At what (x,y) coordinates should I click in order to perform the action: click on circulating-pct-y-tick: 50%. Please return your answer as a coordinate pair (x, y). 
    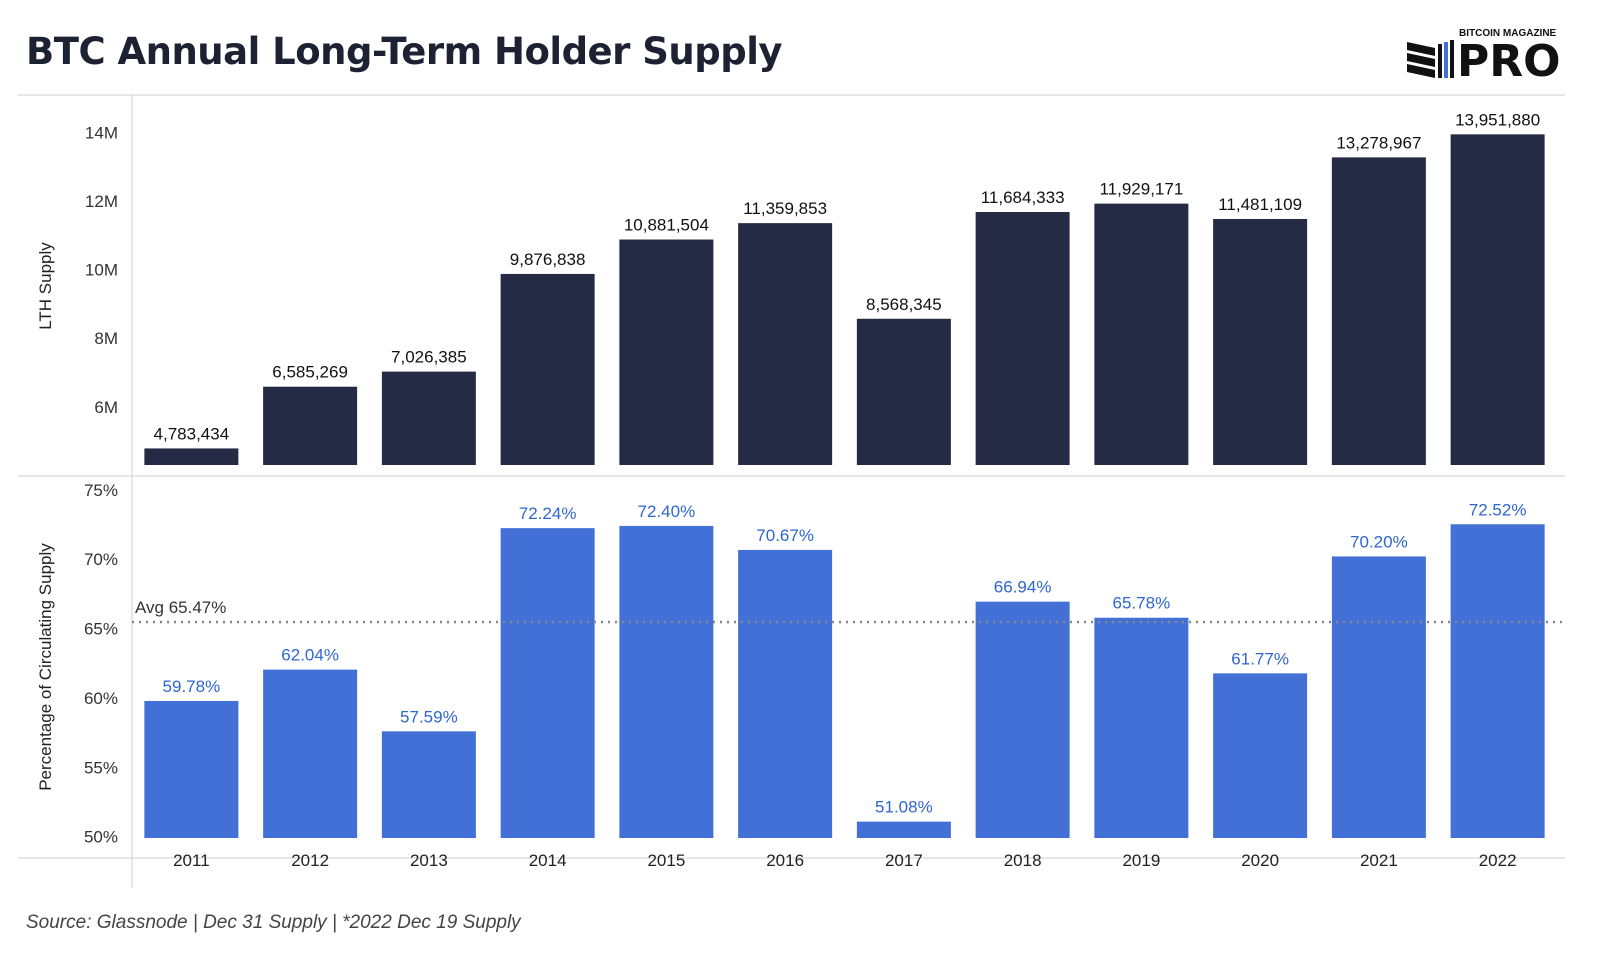
    Looking at the image, I should click on (101, 837).